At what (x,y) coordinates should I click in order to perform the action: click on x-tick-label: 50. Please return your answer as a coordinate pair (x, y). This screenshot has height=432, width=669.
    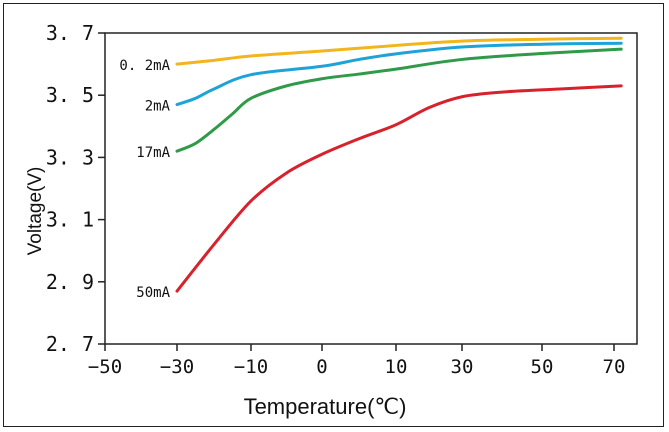
    Looking at the image, I should click on (542, 367).